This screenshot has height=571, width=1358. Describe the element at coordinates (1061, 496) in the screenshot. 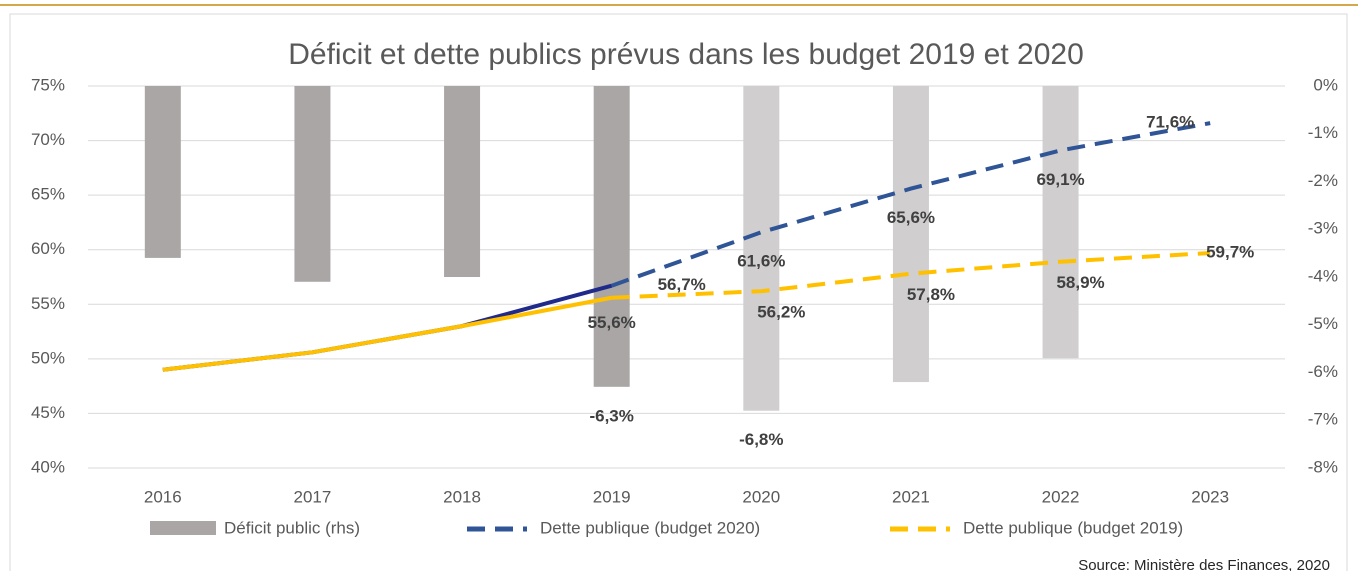

I see `x-tick-label: 2022` at that location.